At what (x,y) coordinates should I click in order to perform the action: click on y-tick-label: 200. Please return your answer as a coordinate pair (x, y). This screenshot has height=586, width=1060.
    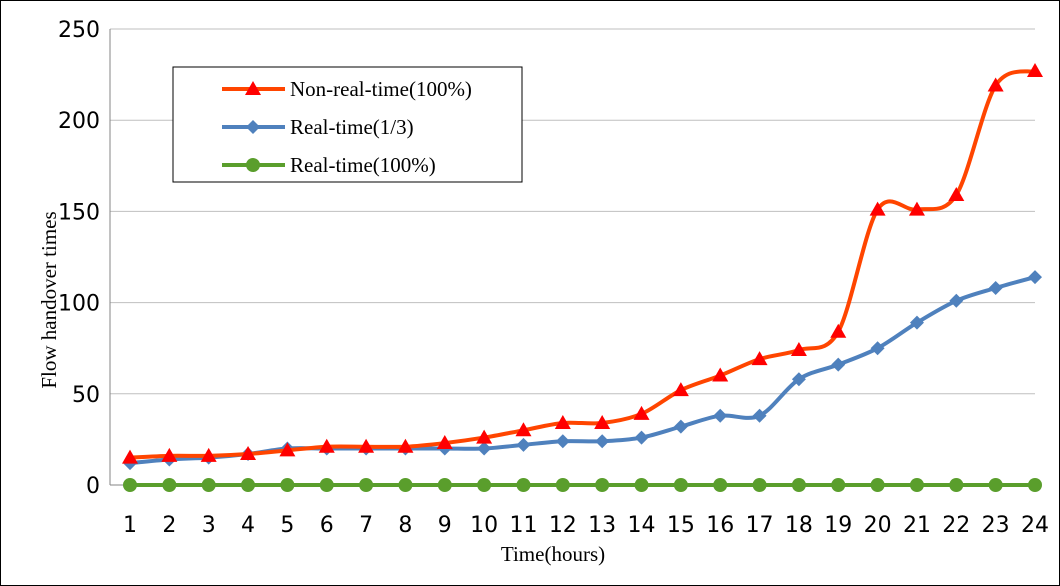
    Looking at the image, I should click on (79, 121).